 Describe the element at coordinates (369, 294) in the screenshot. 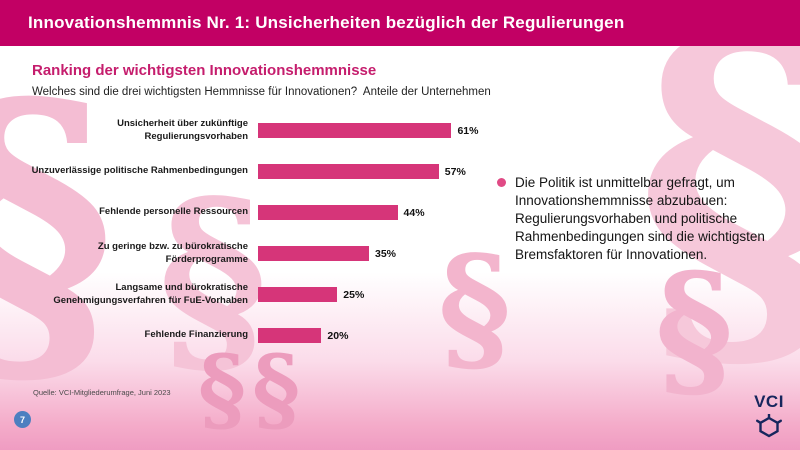

I see `bar-track: 25%` at that location.